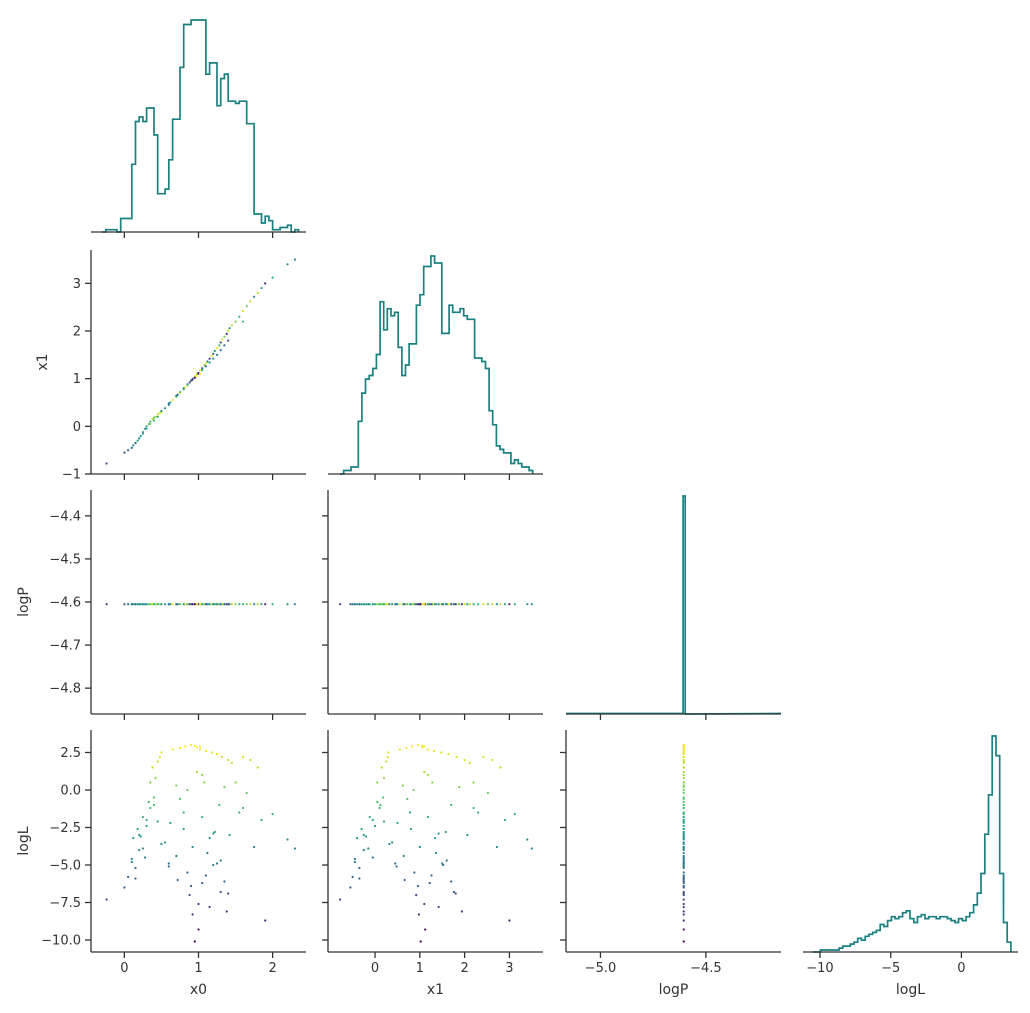  Describe the element at coordinates (375, 968) in the screenshot. I see `x-tick-label: 0` at that location.